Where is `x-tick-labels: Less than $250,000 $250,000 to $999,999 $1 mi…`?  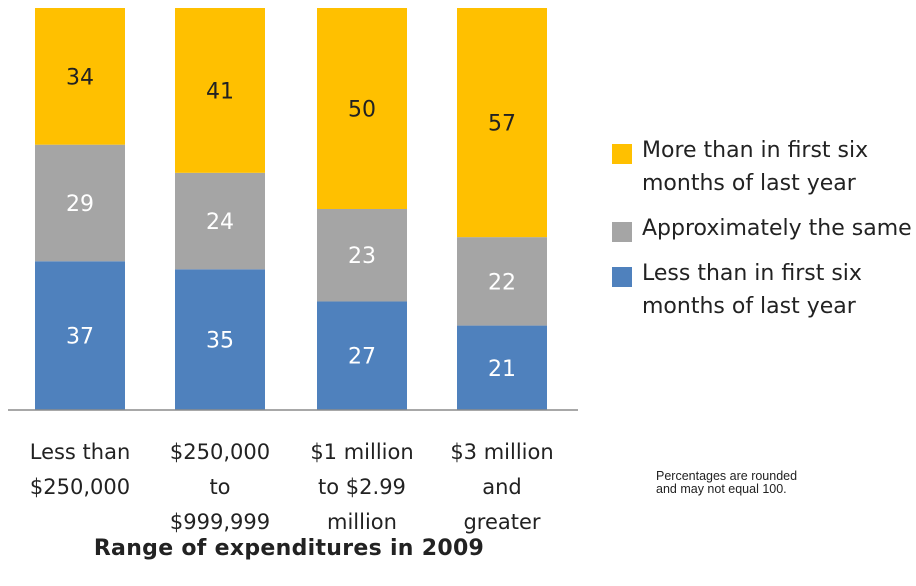
x-tick-labels: Less than $250,000 $250,000 to $999,999 $1 mi… is located at coordinates (292, 487).